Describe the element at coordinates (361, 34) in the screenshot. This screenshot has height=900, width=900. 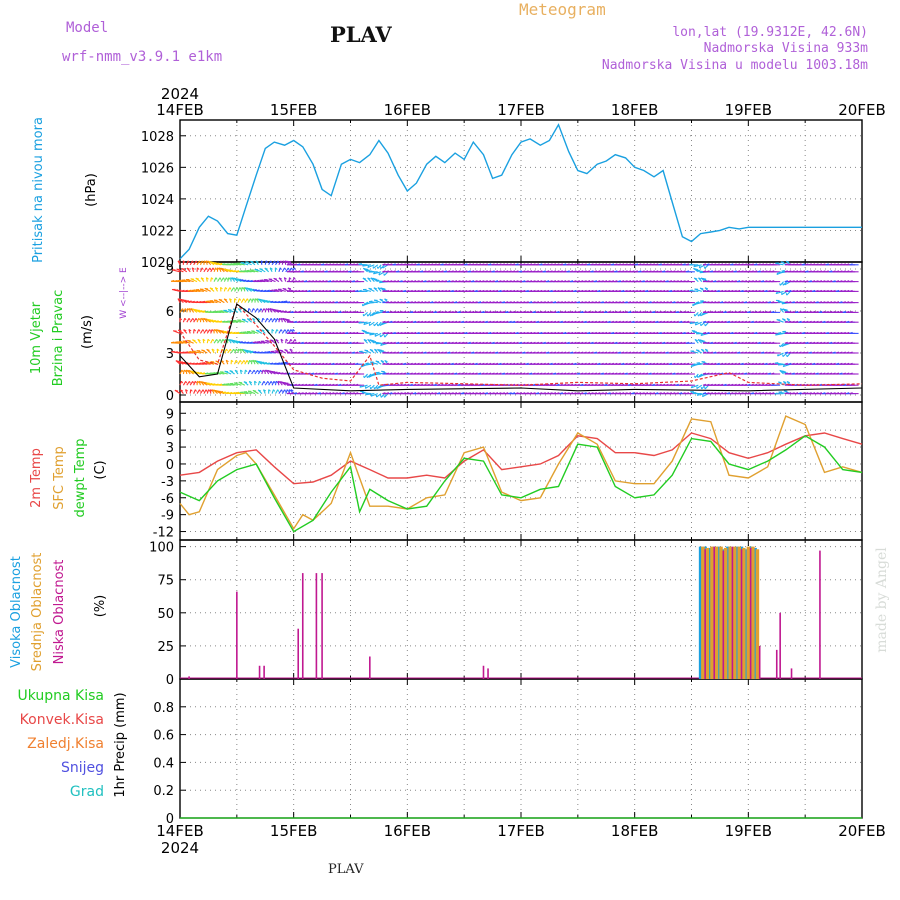
I see `station-title: PLAV` at that location.